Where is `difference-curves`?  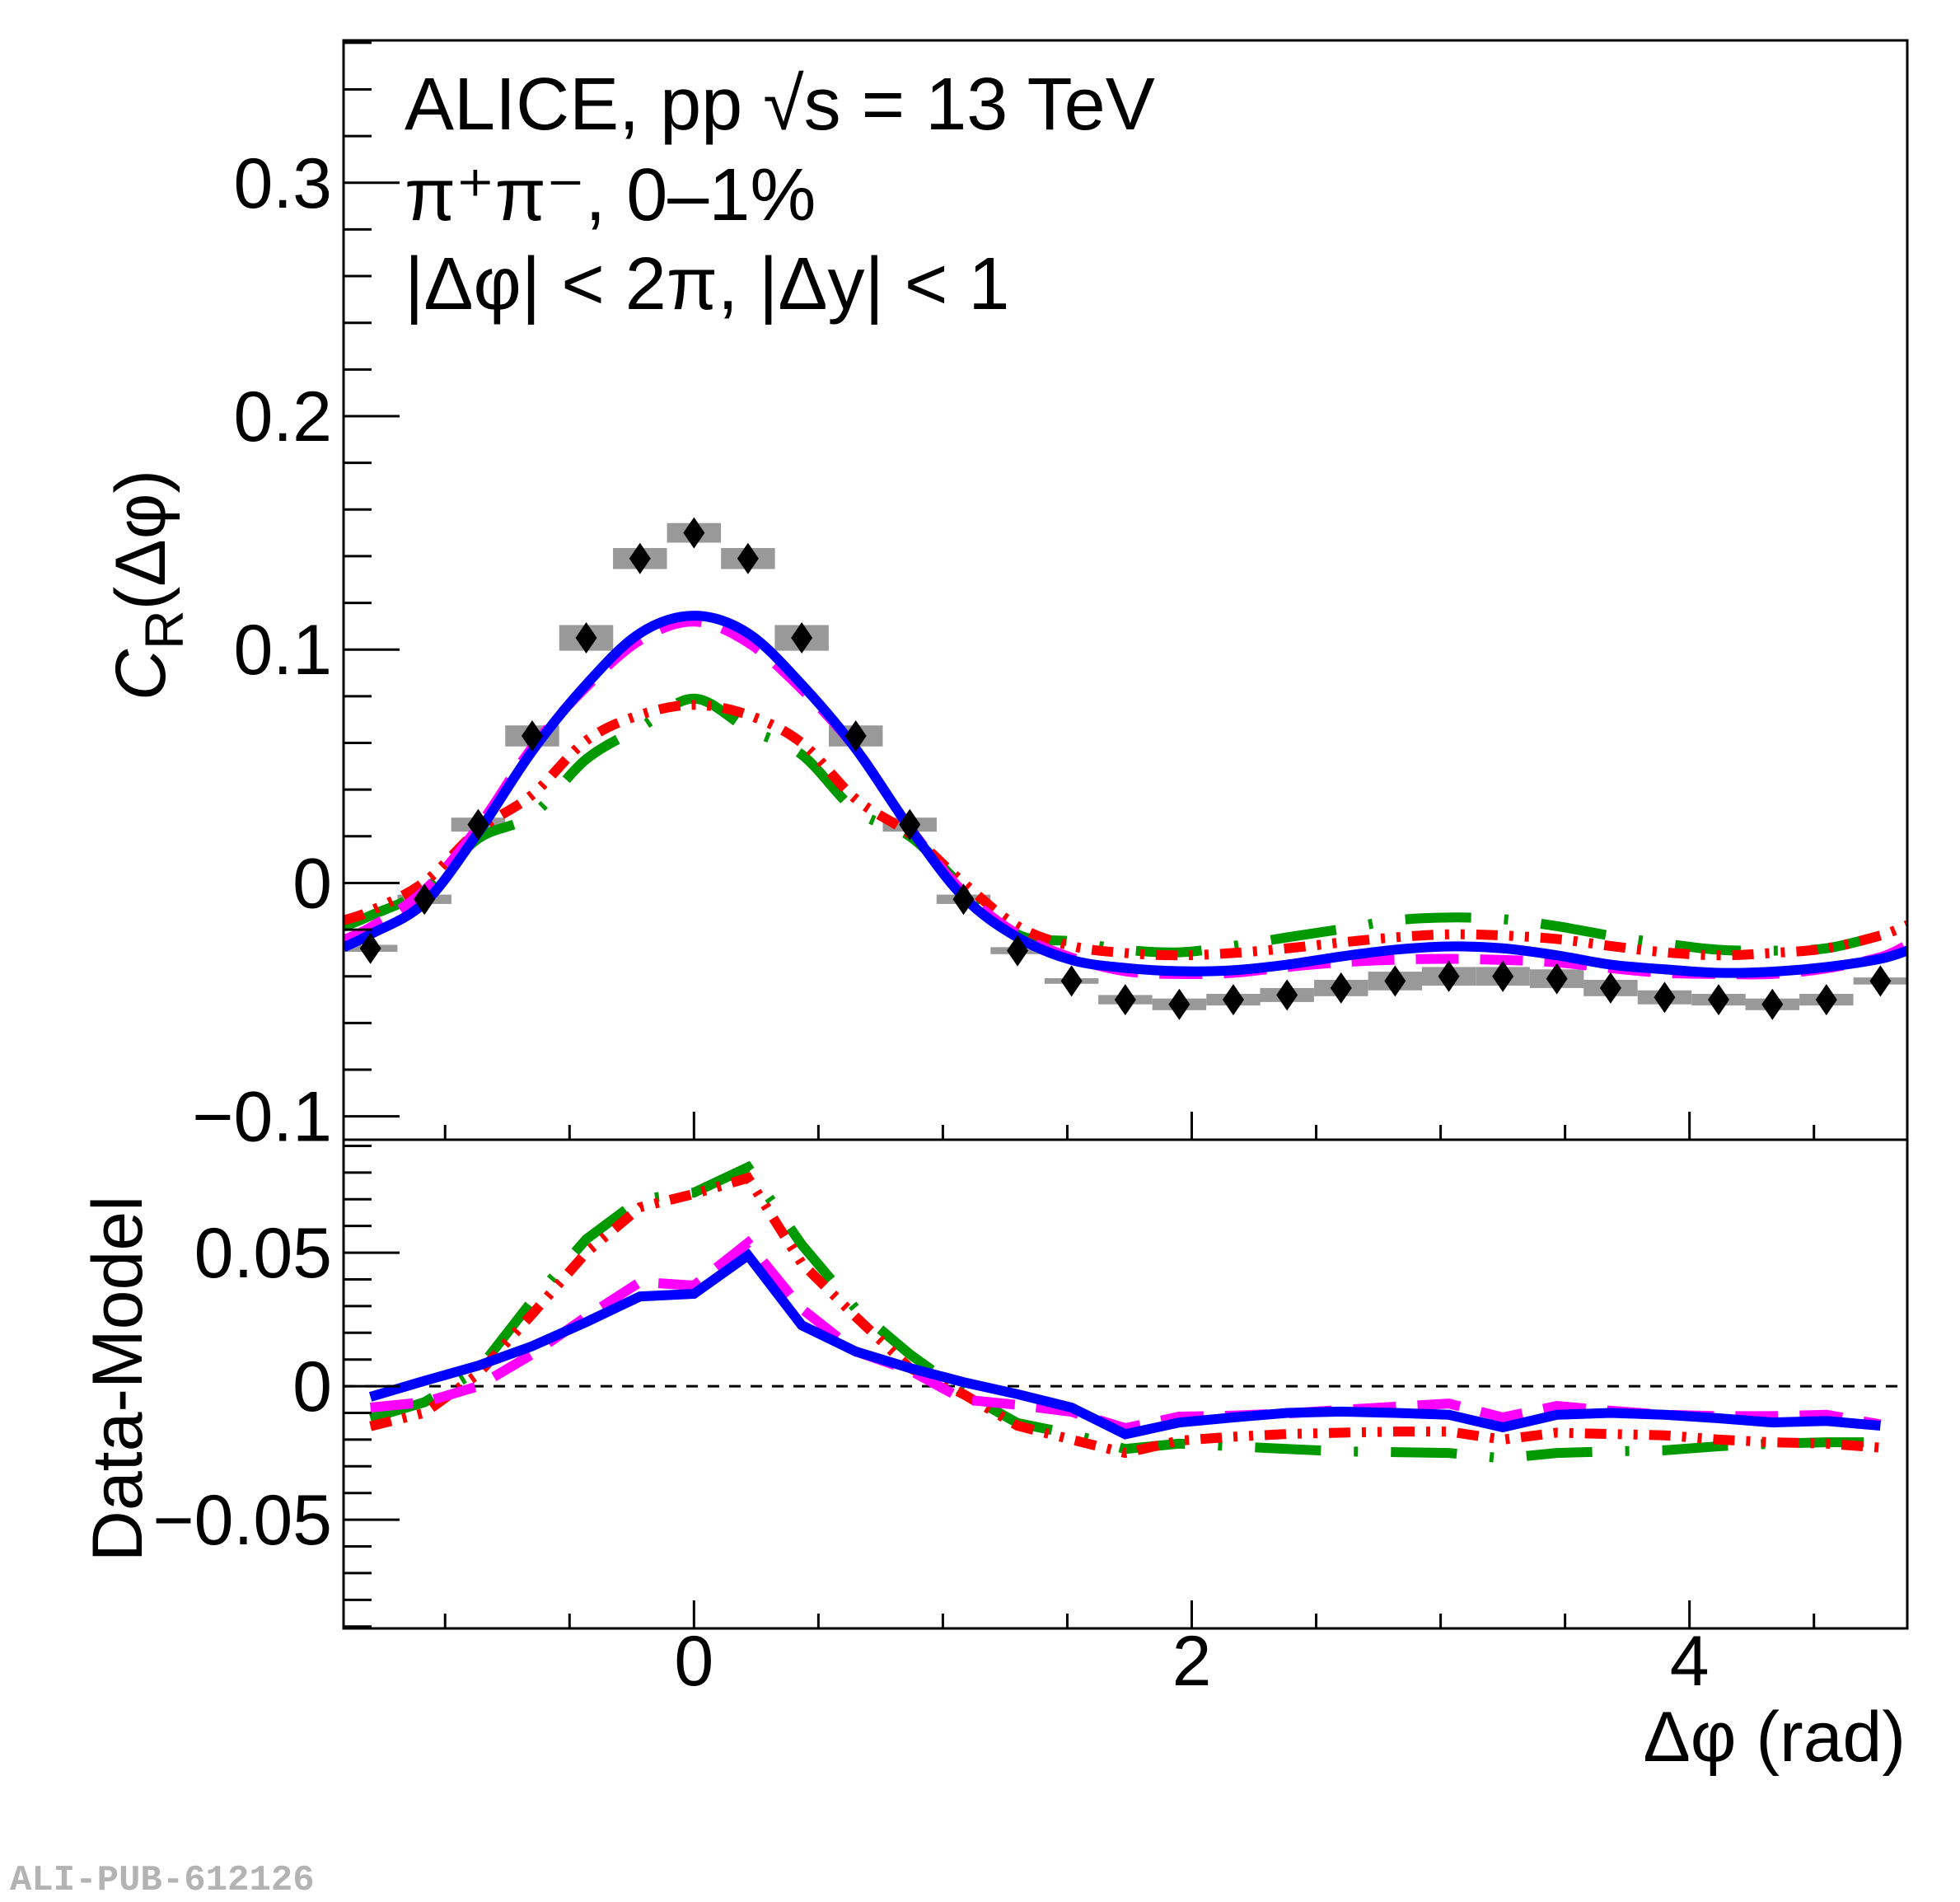 difference-curves is located at coordinates (1125, 1312).